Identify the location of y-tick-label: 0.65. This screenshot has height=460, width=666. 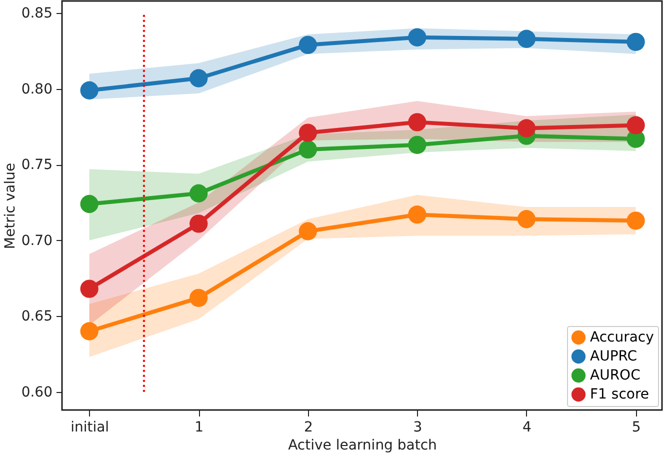
(36, 316).